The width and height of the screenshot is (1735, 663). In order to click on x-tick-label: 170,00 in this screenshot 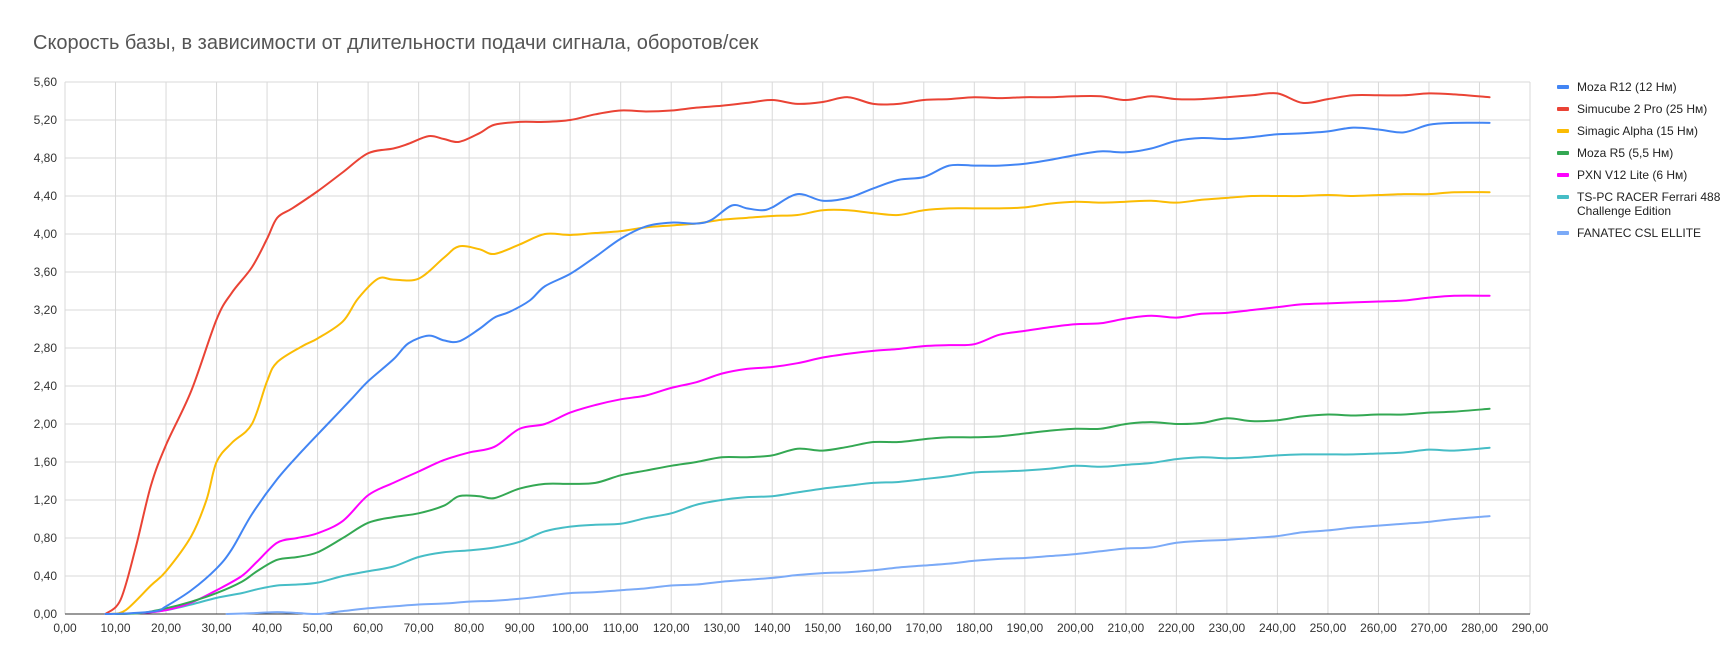, I will do `click(923, 628)`.